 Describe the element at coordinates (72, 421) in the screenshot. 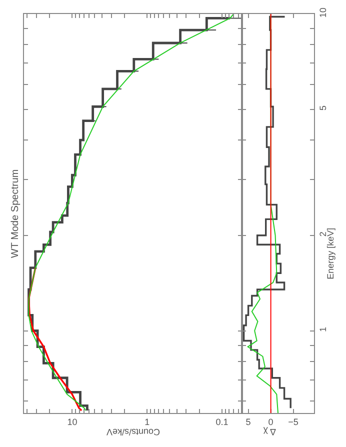

I see `x-tick-label: 10` at that location.